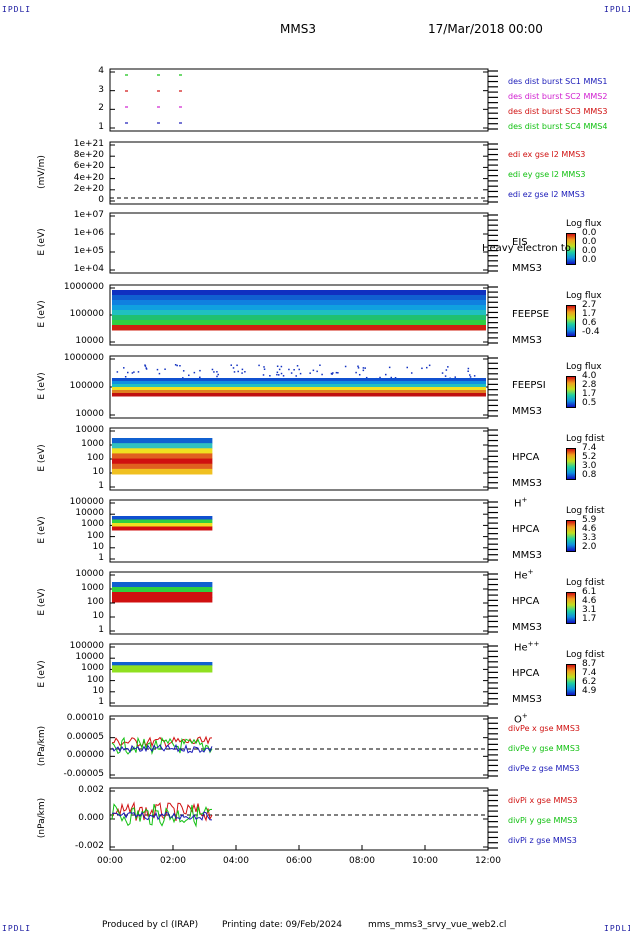 The image size is (630, 934). What do you see at coordinates (584, 367) in the screenshot?
I see `cb-title-feepsi: Log flux` at bounding box center [584, 367].